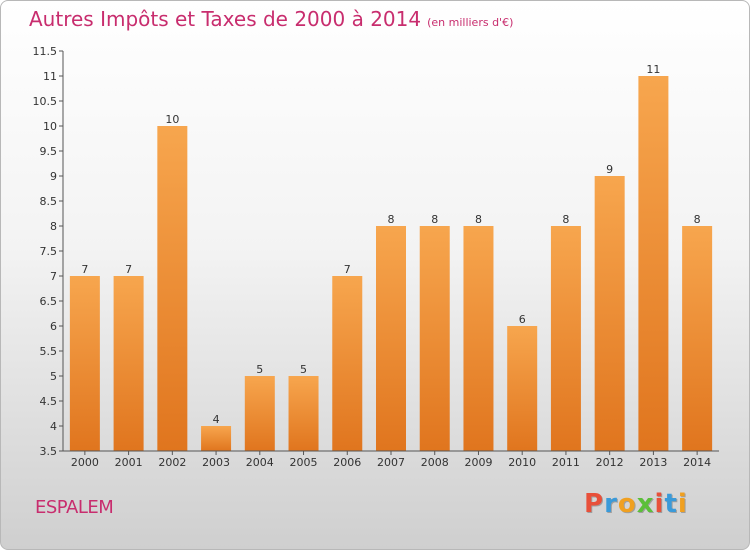 This screenshot has width=750, height=550. I want to click on x-tick-label: 2006, so click(347, 462).